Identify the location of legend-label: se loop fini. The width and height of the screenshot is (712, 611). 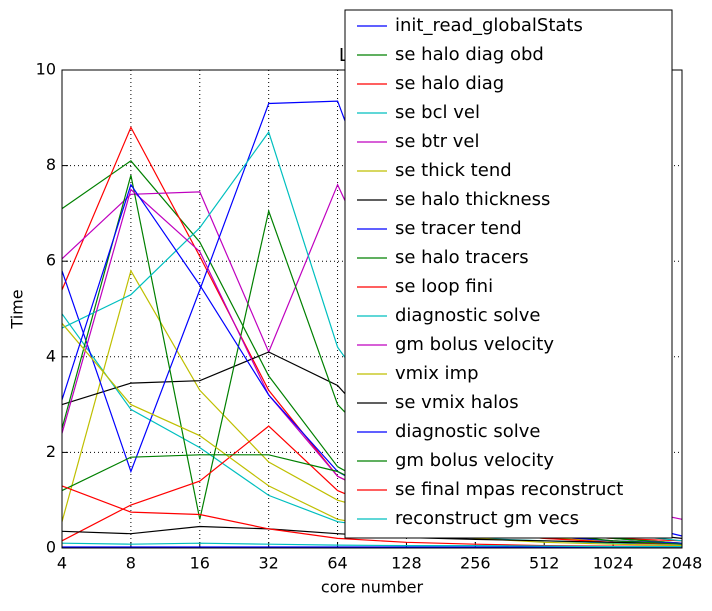
(444, 286).